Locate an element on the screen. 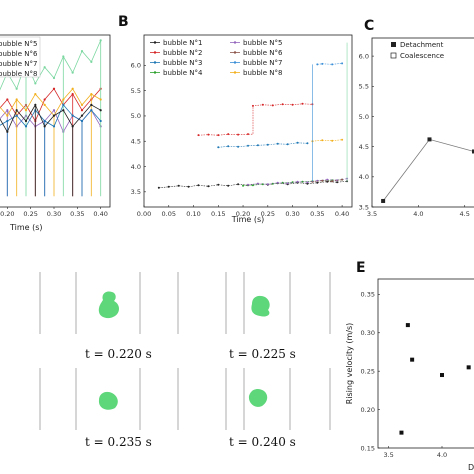 The image size is (474, 474). x-tick-label: 0.40 is located at coordinates (100, 214).